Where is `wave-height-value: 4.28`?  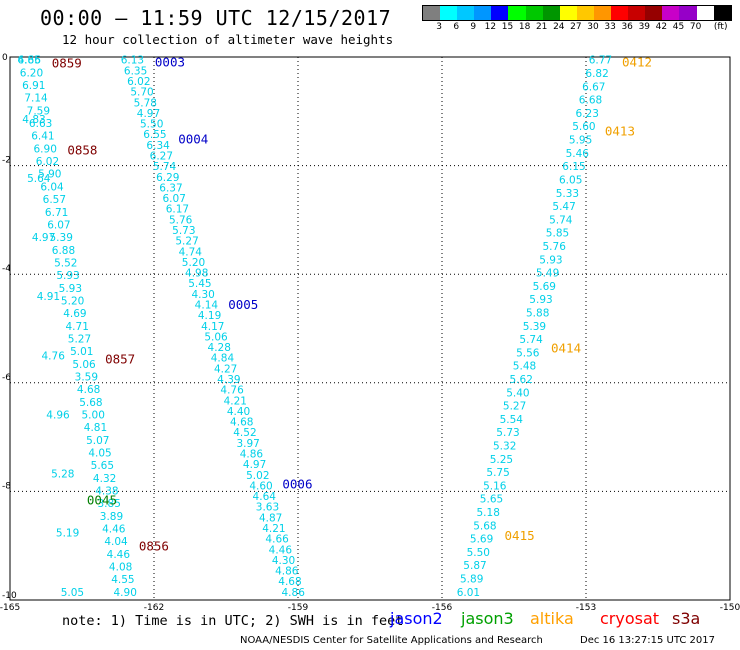 wave-height-value: 4.28 is located at coordinates (219, 348).